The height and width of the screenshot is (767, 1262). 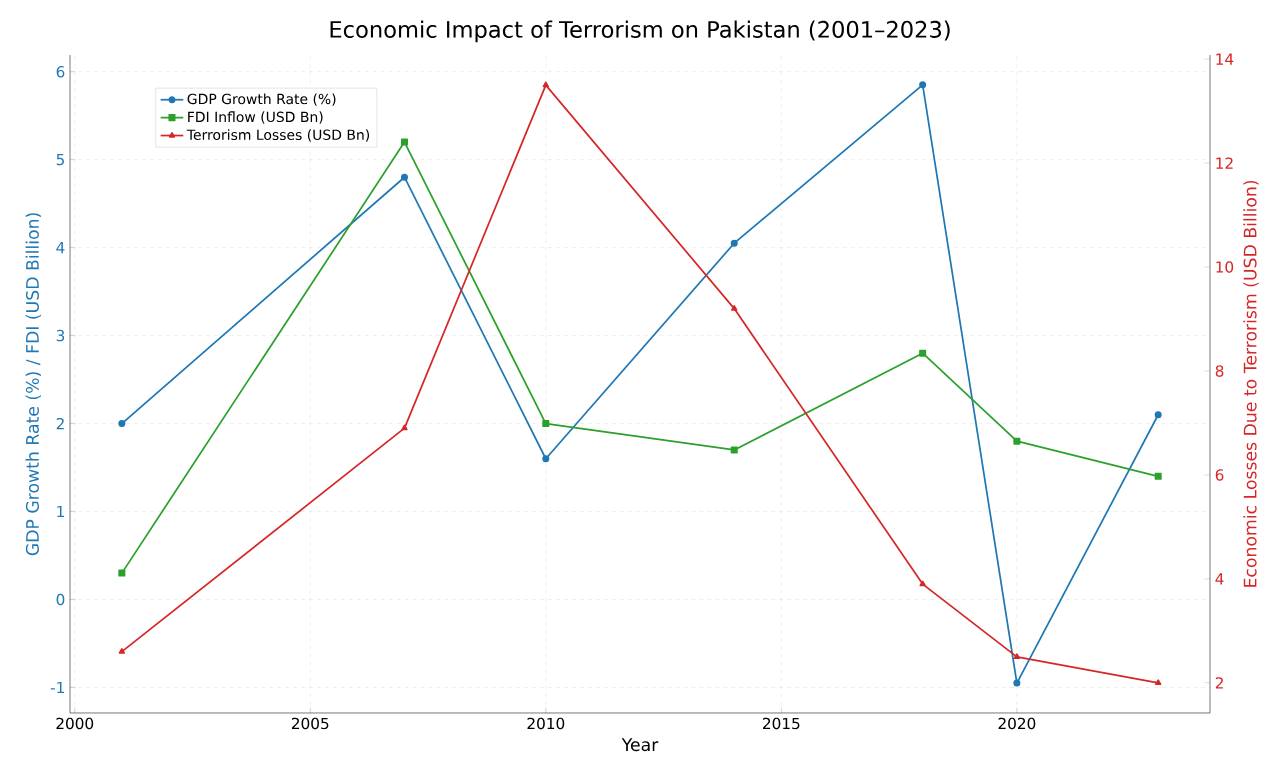 What do you see at coordinates (640, 31) in the screenshot?
I see `chart-title: Economic Impact of Terrorism on Pakistan (2001–2023)` at bounding box center [640, 31].